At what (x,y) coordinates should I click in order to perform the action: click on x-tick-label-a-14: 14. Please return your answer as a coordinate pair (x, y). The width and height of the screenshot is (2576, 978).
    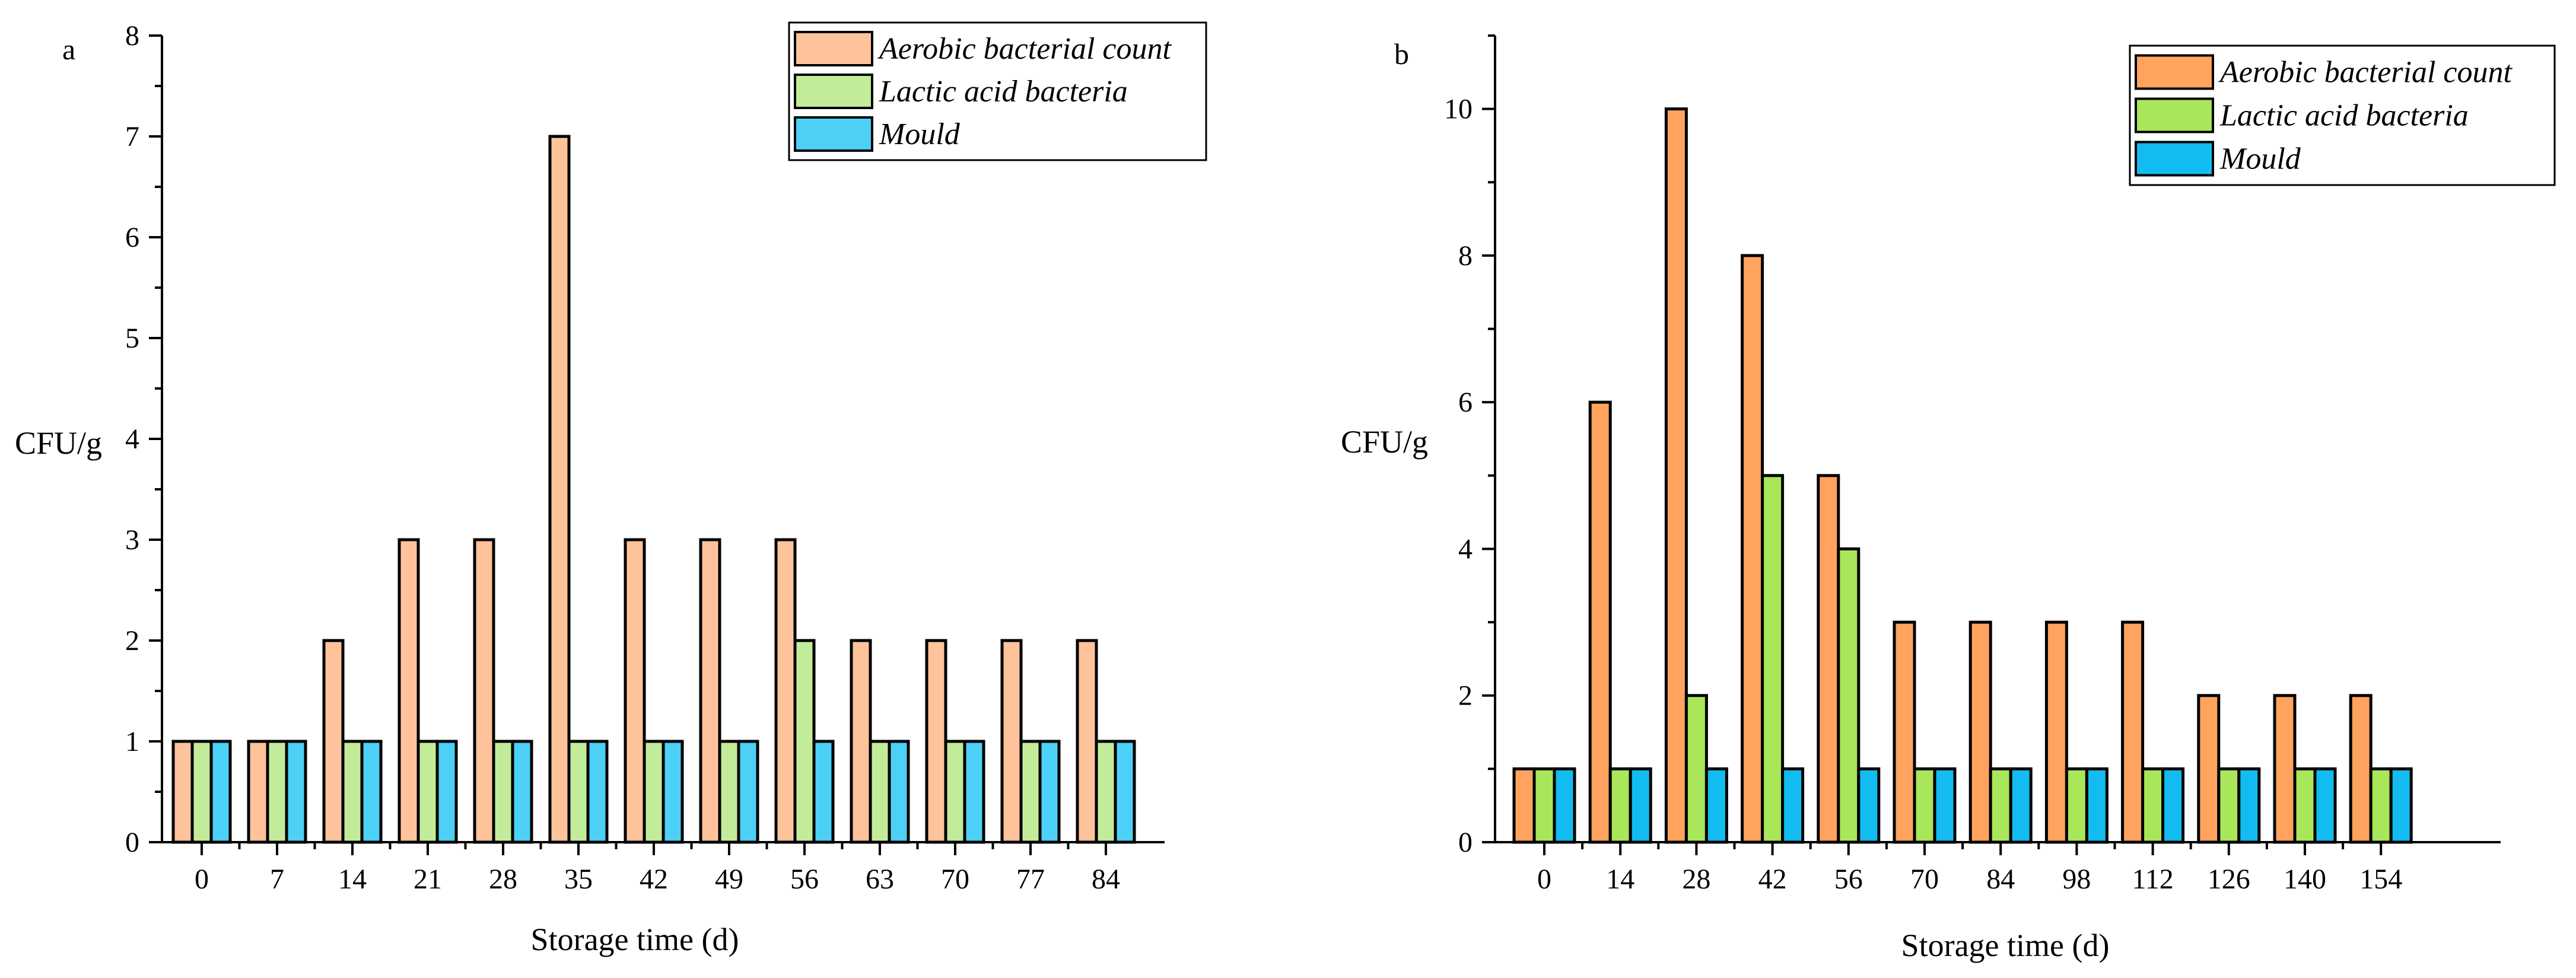
    Looking at the image, I should click on (352, 879).